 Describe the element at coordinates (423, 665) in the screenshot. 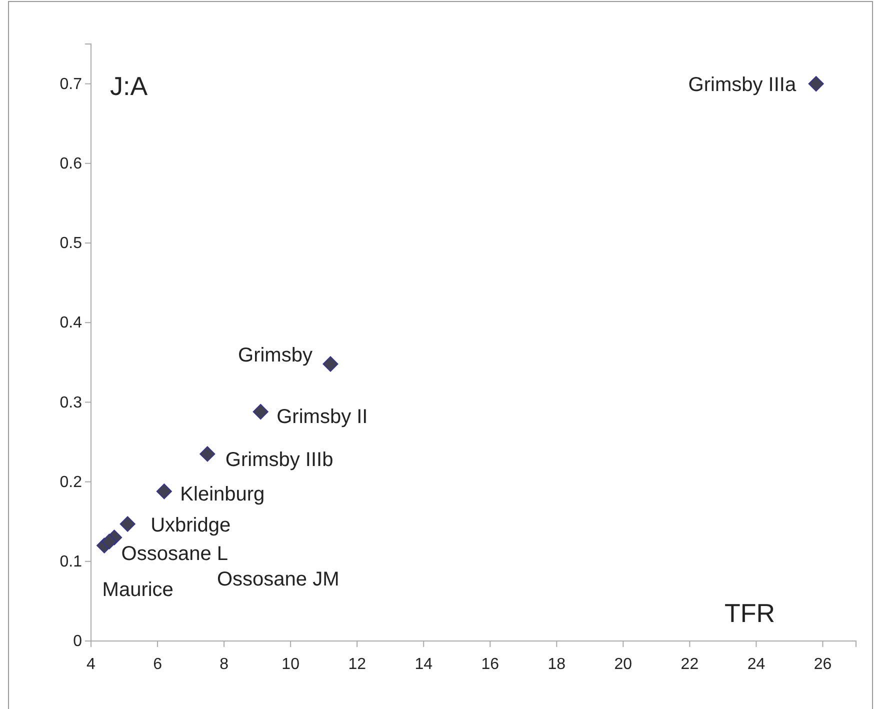

I see `x-tick-label: 14` at that location.